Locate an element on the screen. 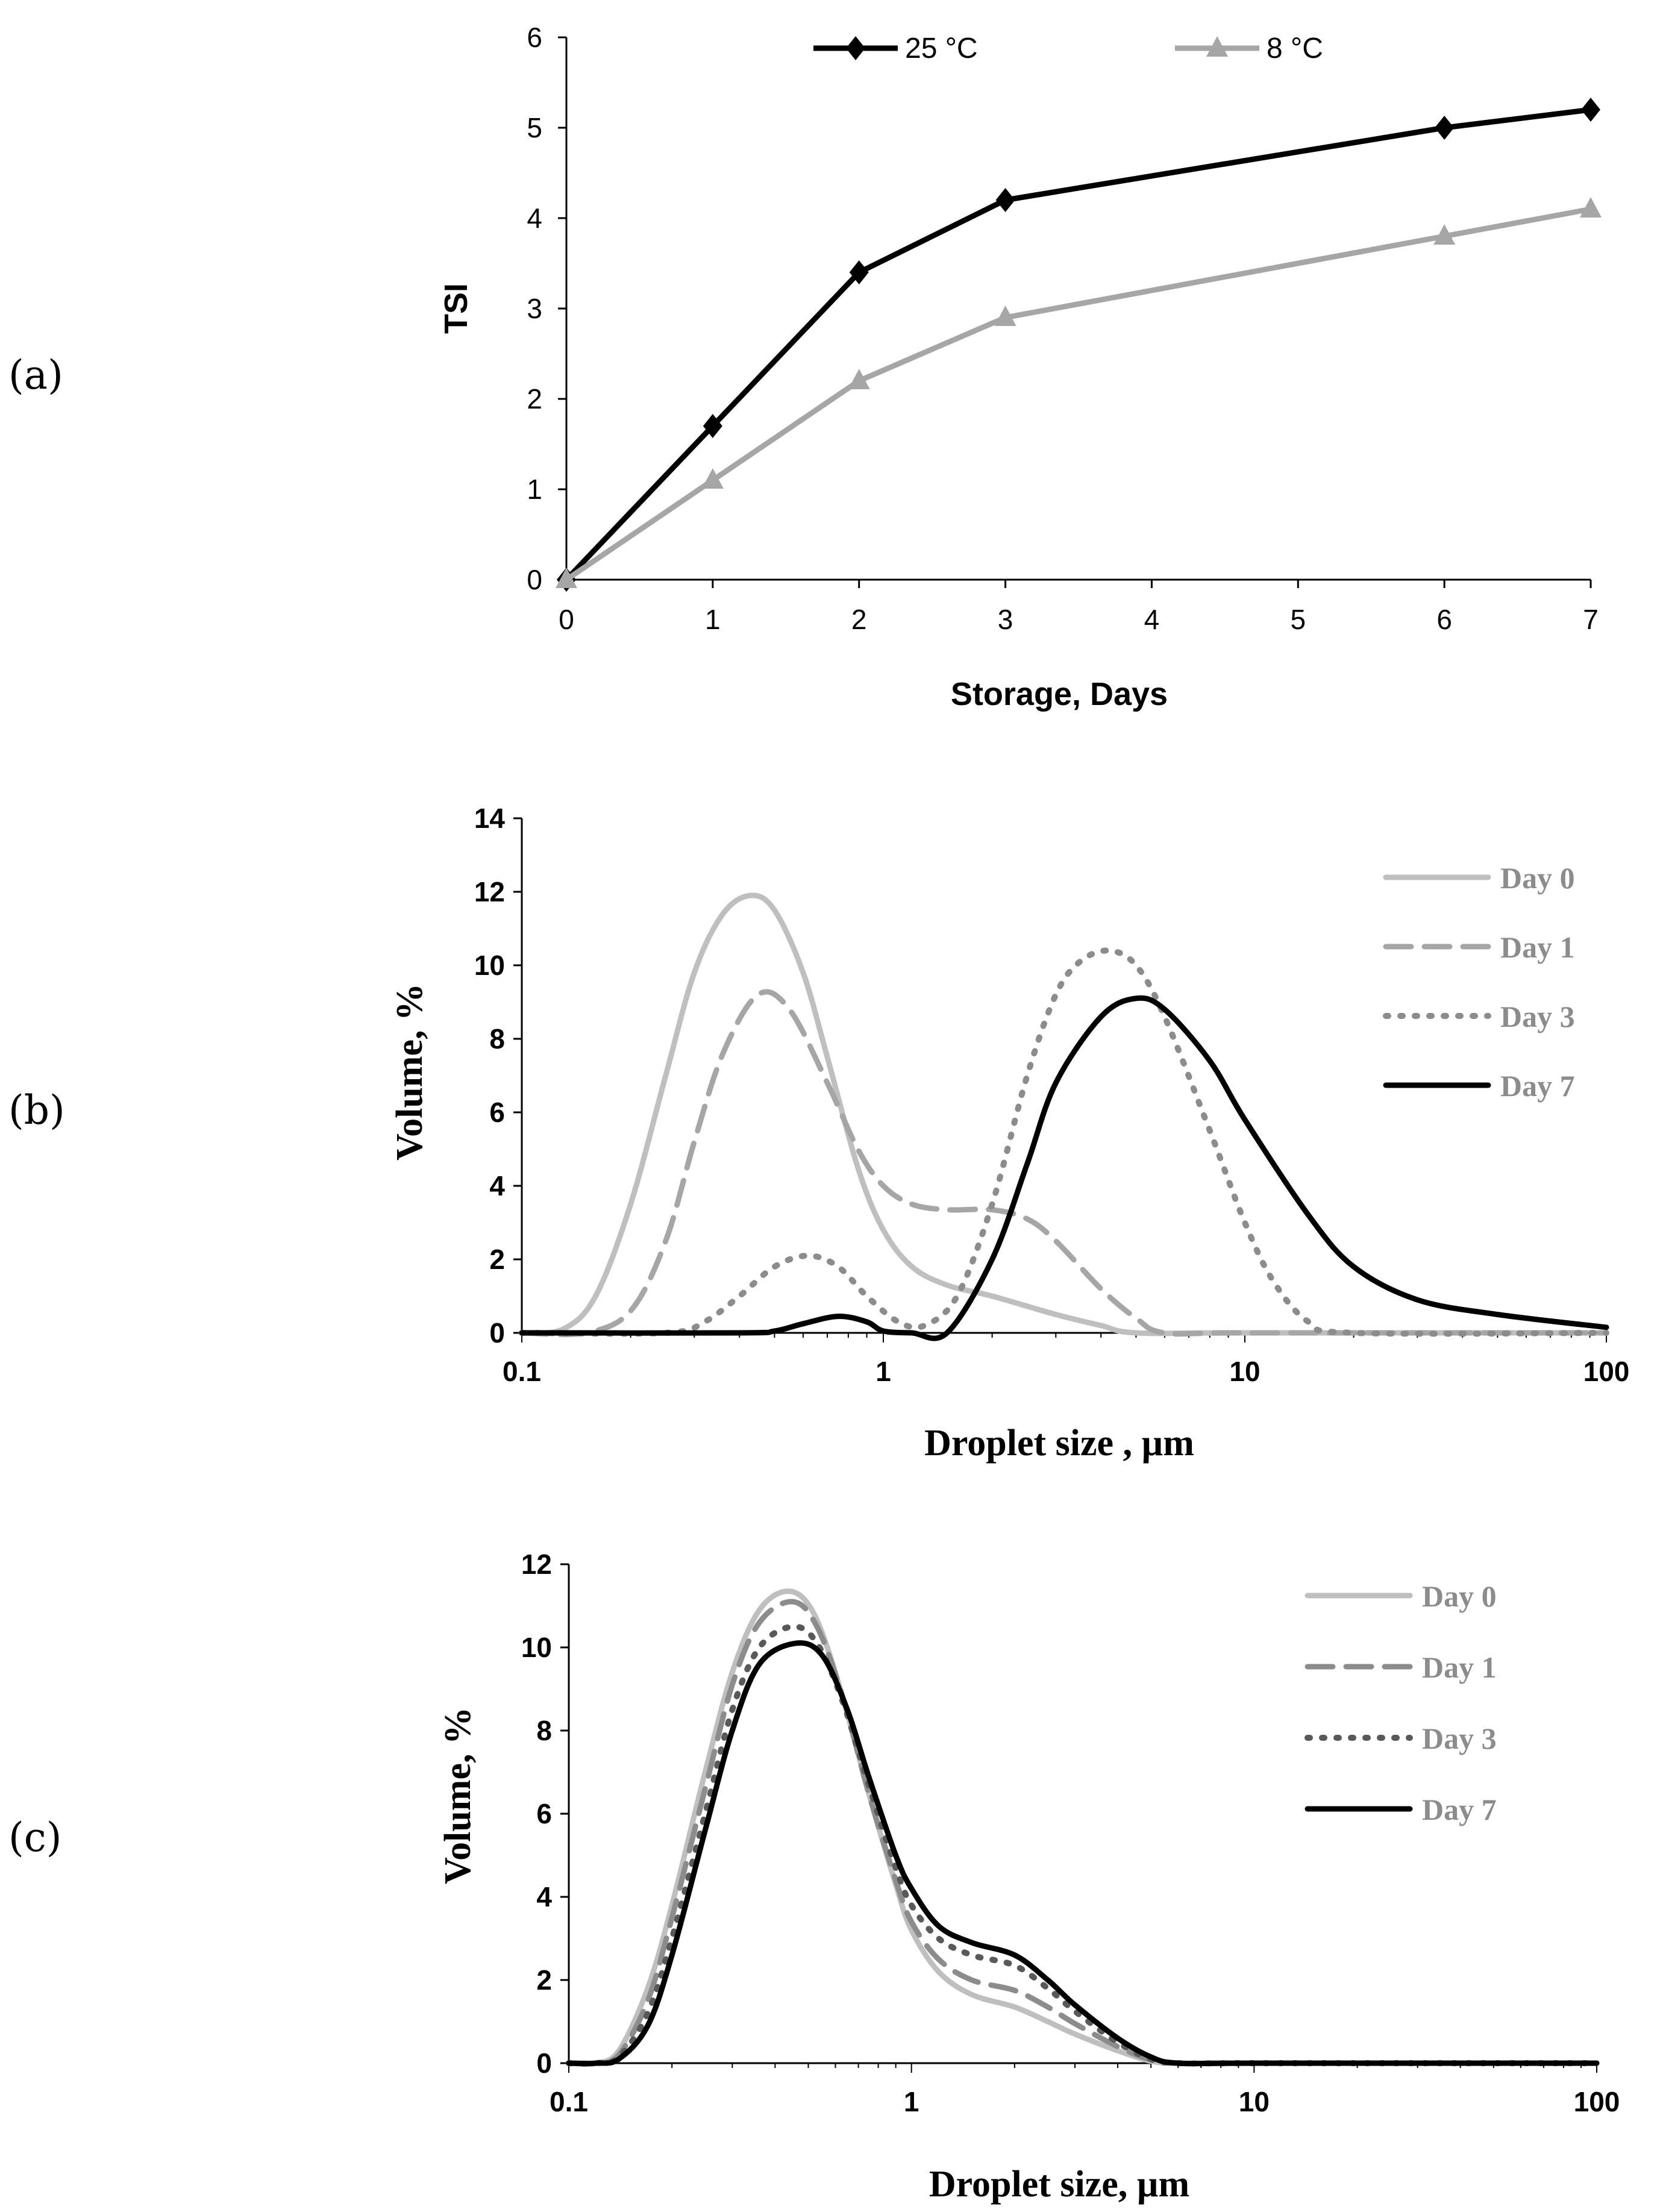 This screenshot has height=2212, width=1660. chart-b-legend-label: Day 7 is located at coordinates (1537, 1086).